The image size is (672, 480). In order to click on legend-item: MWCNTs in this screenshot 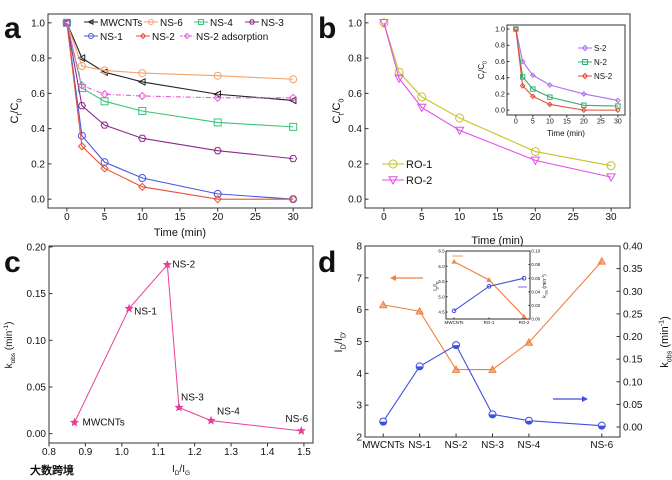, I will do `click(113, 23)`.